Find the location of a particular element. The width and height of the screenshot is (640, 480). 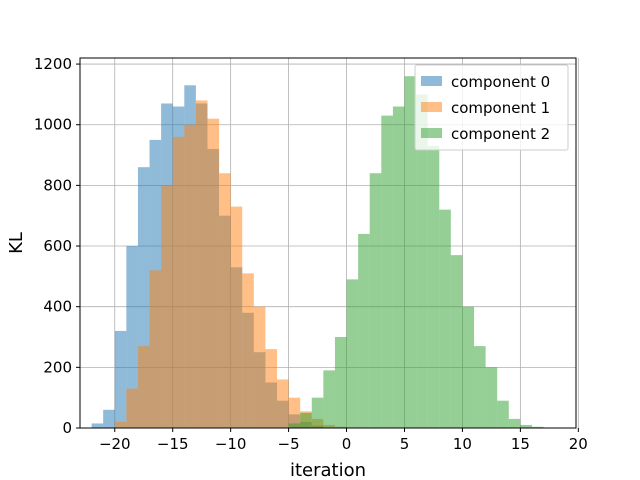

x-tick-label: 15 is located at coordinates (520, 444).